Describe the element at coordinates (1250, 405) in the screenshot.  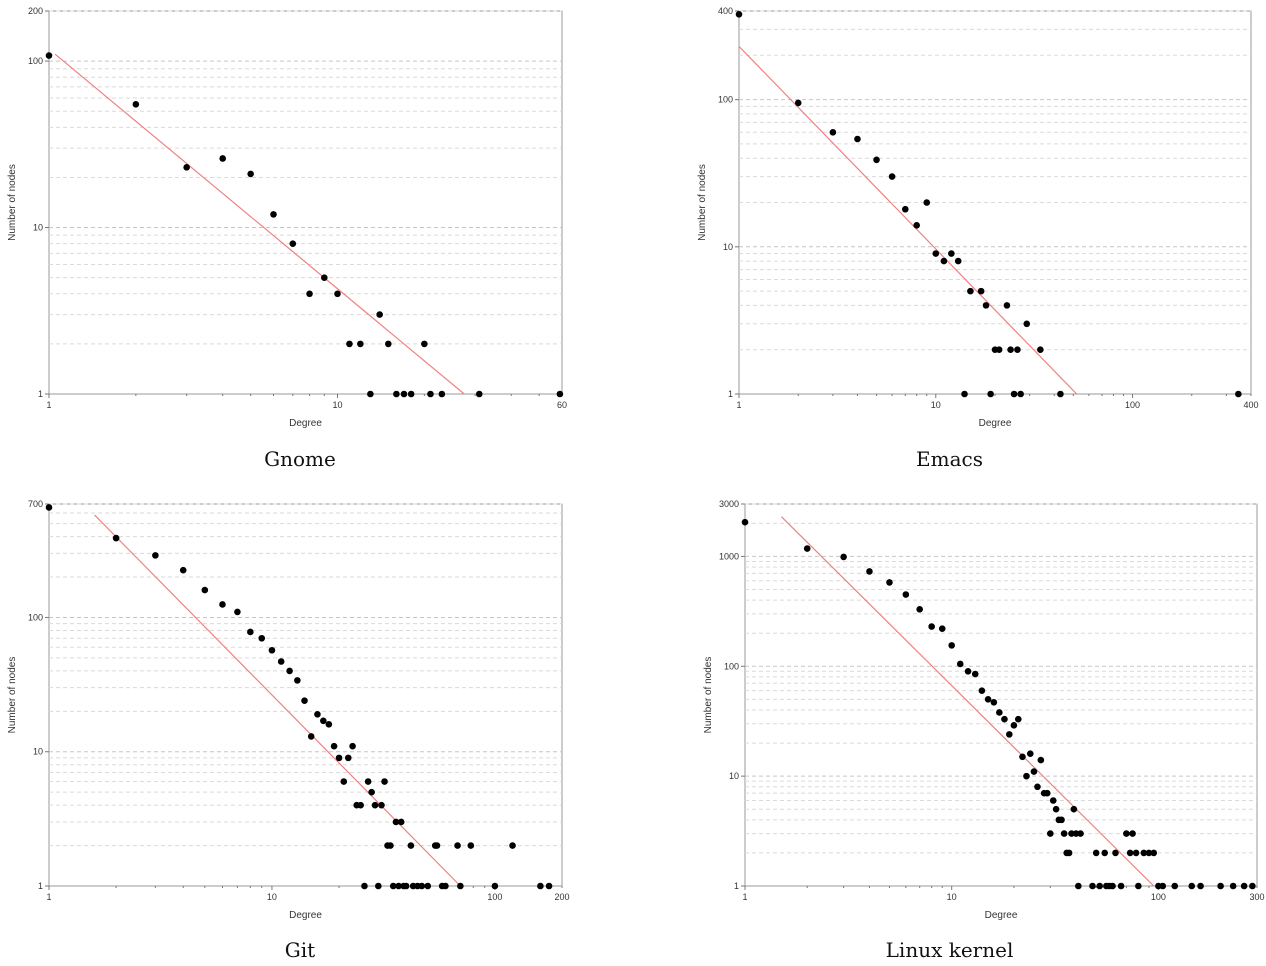
I see `x-tick-label: 400` at that location.